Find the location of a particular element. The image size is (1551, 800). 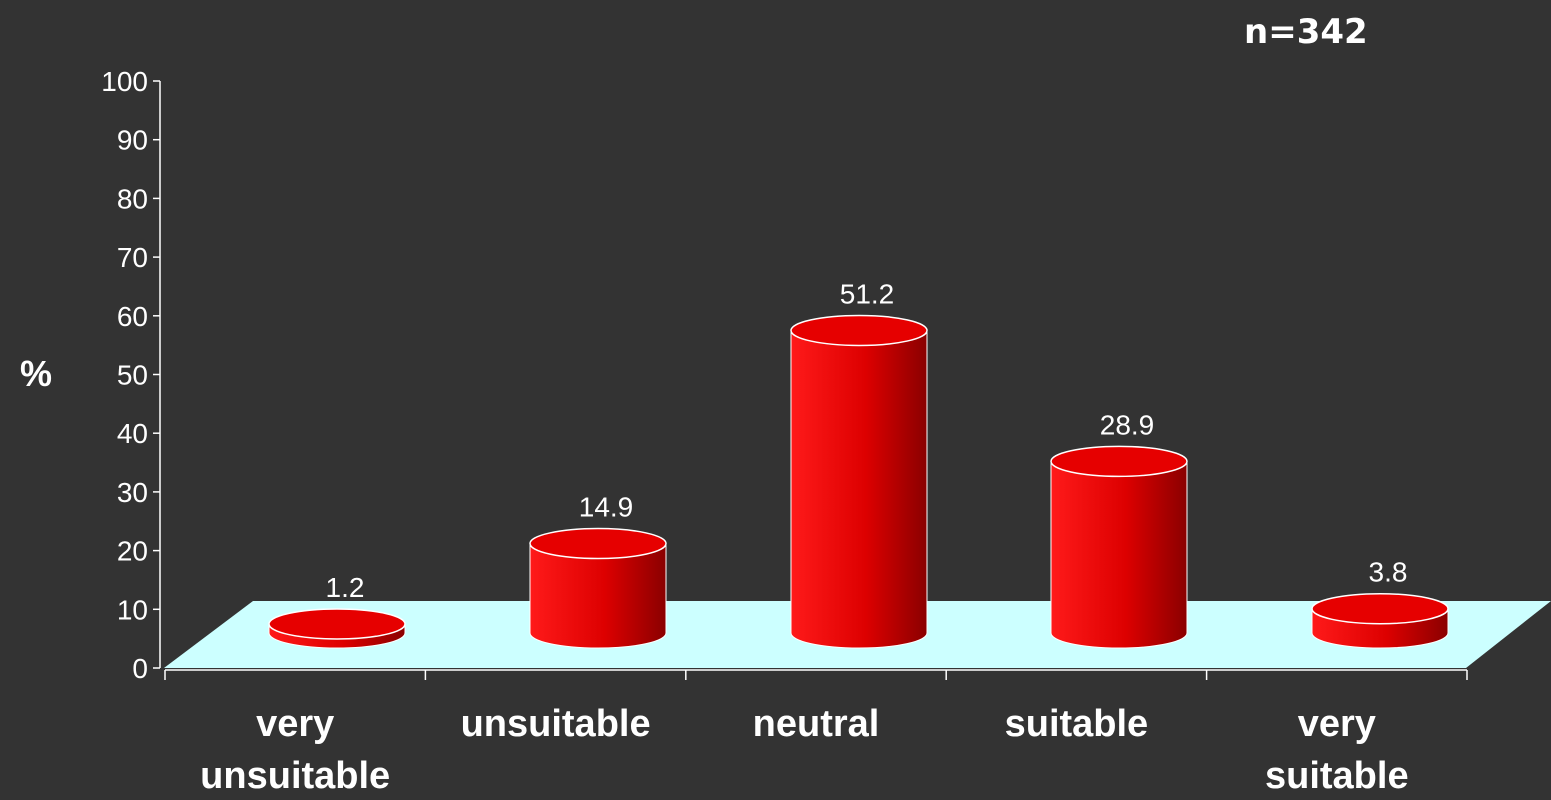

y-axis-label: % is located at coordinates (36, 373).